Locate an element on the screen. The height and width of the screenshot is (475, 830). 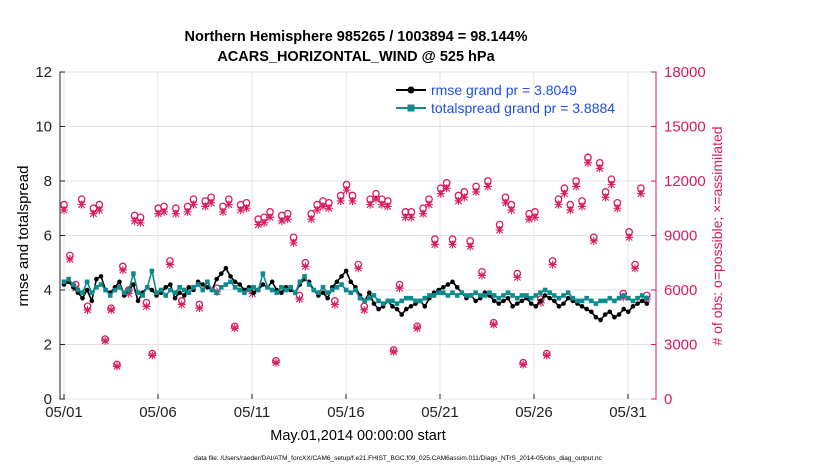
legend-label-rmse: rmse grand pr = 3.8049 is located at coordinates (504, 90).